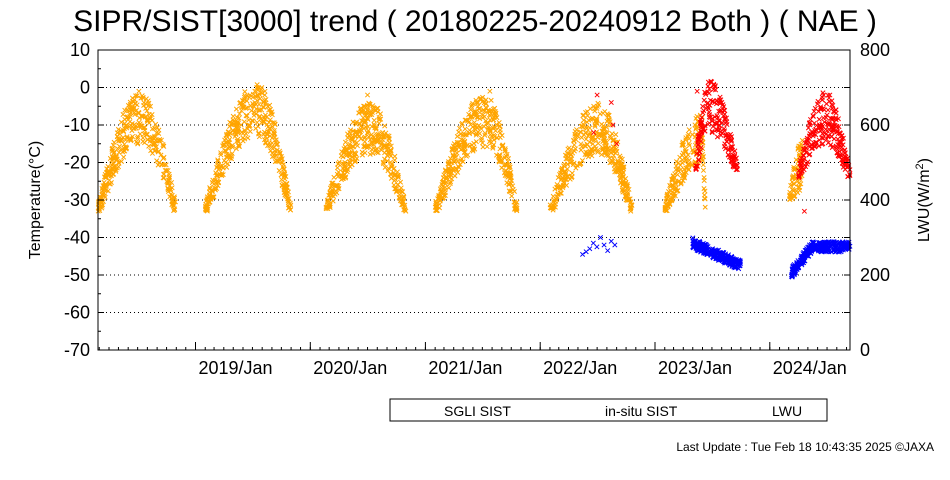 This screenshot has height=480, width=950. What do you see at coordinates (80, 50) in the screenshot?
I see `left-tick-label: 10` at bounding box center [80, 50].